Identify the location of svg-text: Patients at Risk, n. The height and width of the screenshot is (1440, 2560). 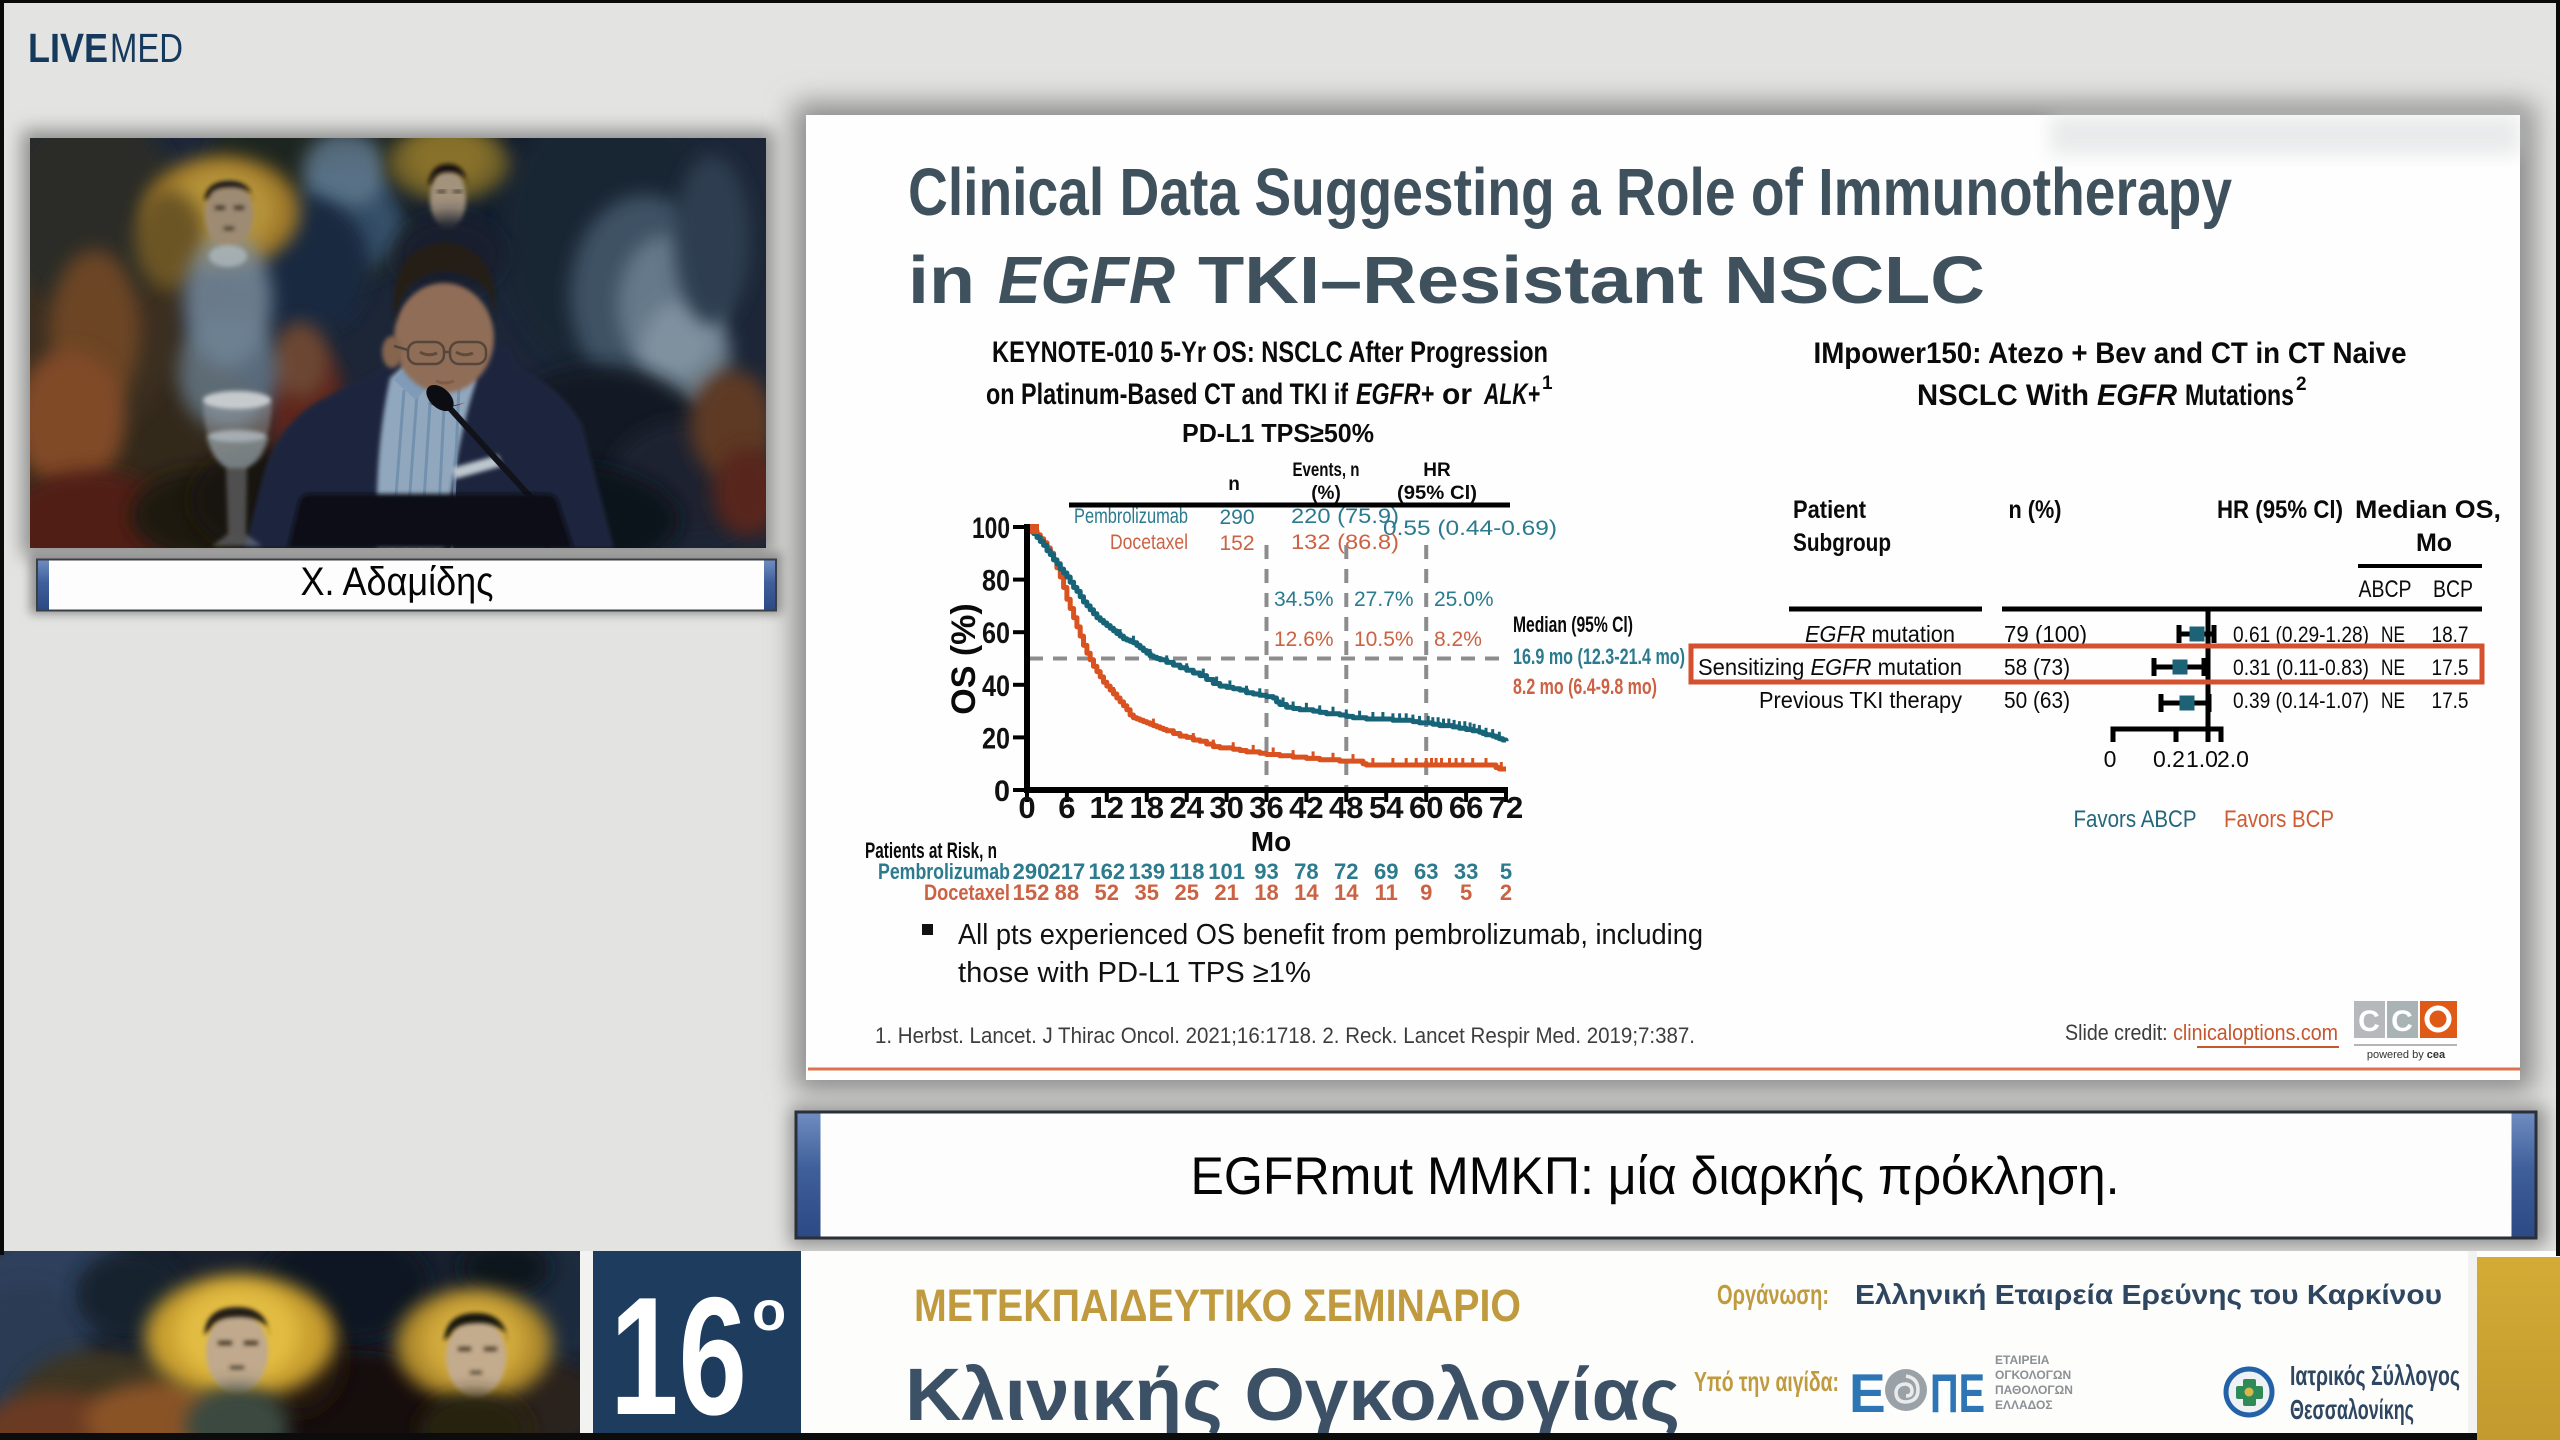
(931, 850).